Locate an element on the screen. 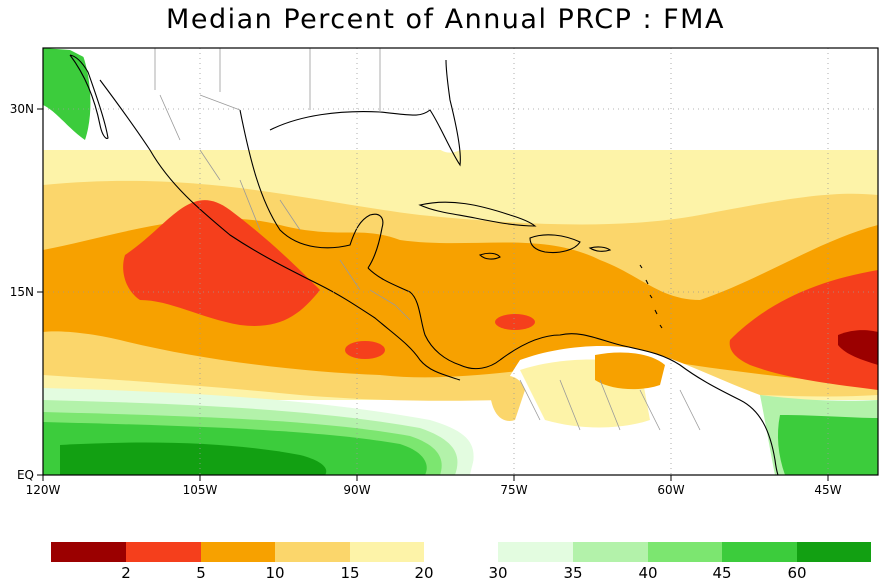 The image size is (891, 588). colorbar-label: 10 is located at coordinates (274, 573).